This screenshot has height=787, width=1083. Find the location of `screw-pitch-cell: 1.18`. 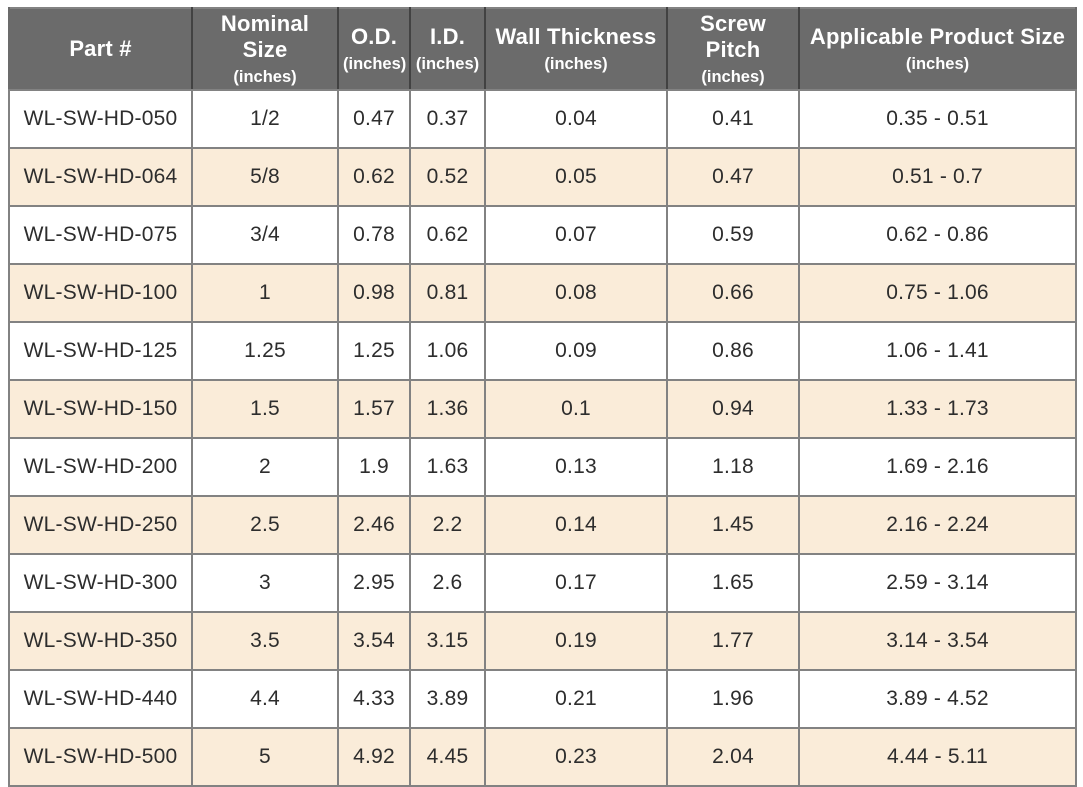

screw-pitch-cell: 1.18 is located at coordinates (733, 467).